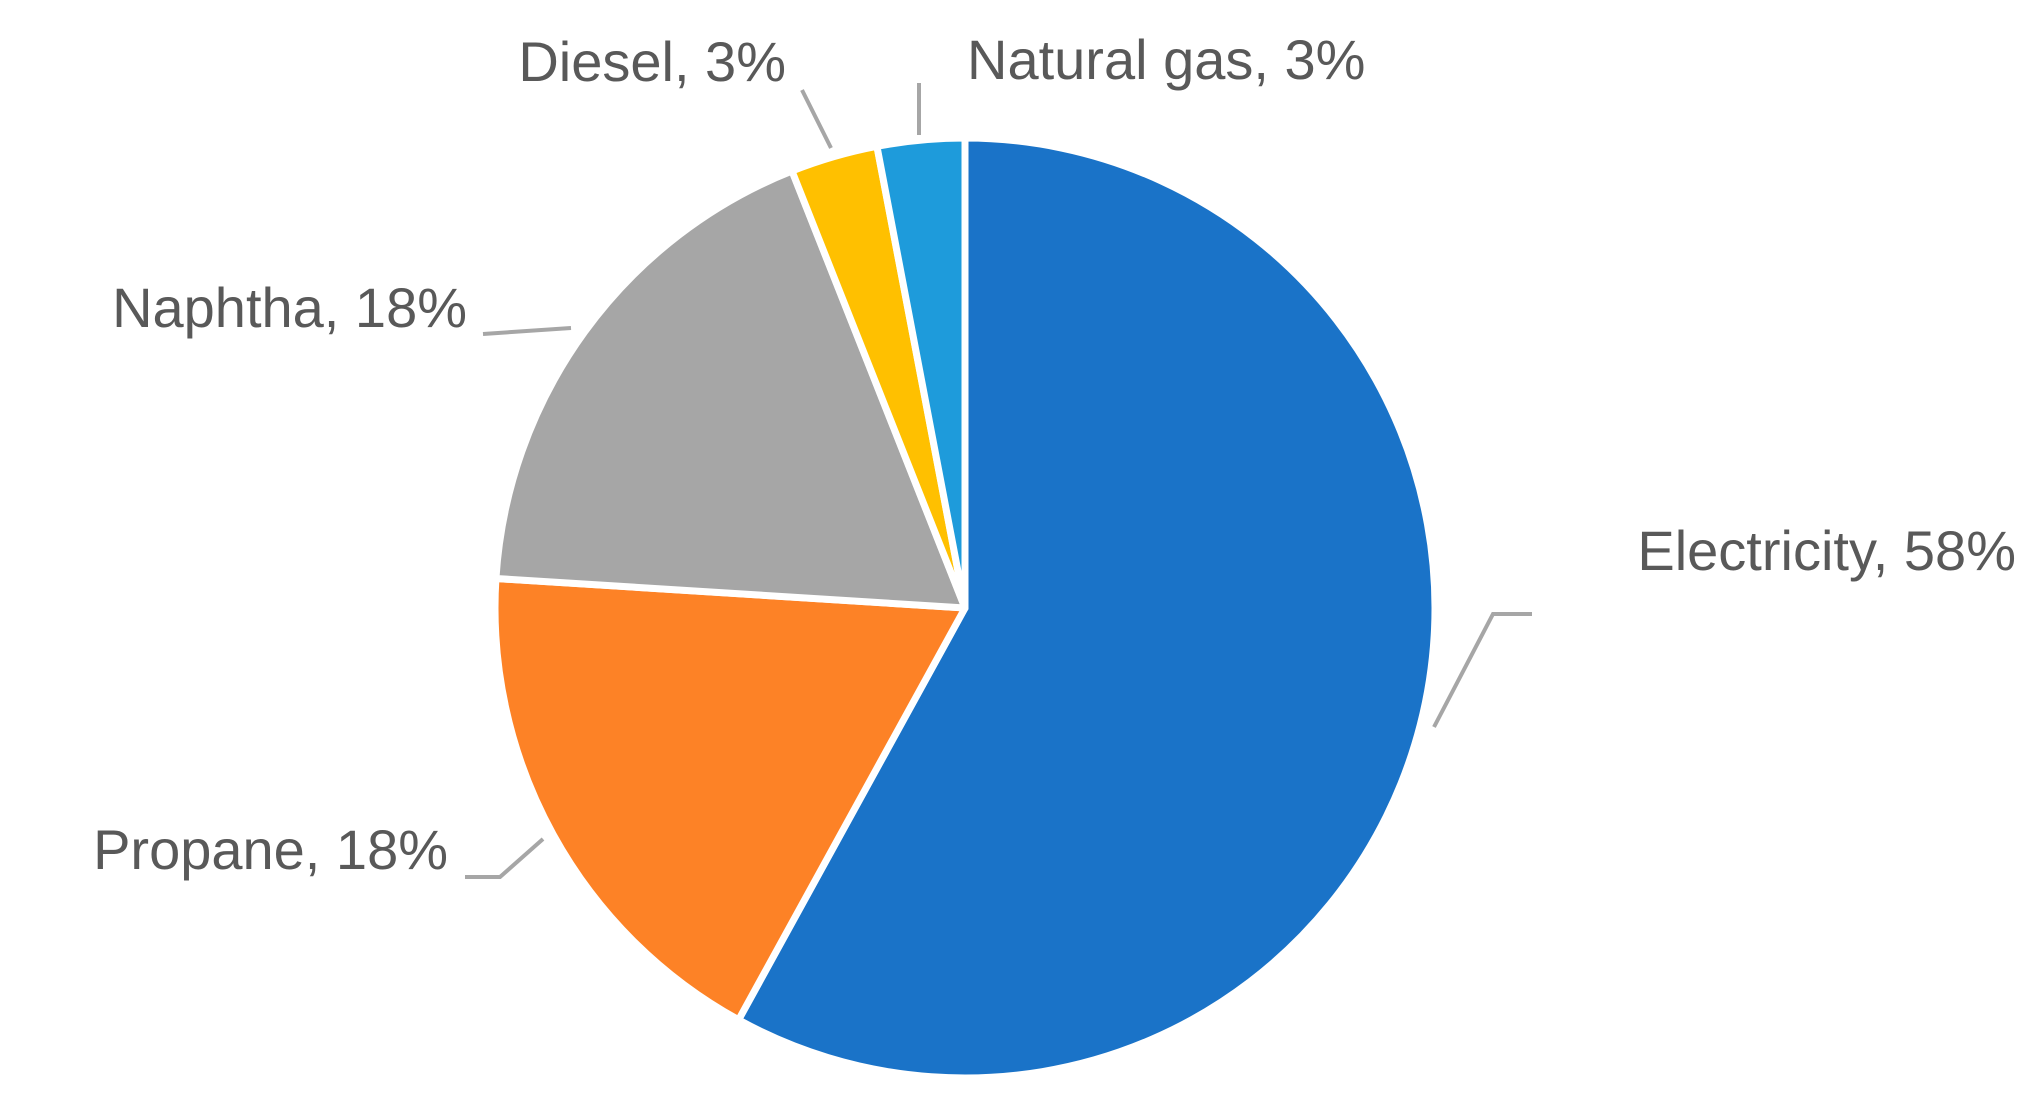  What do you see at coordinates (270, 849) in the screenshot?
I see `data-label: Propane, 18%` at bounding box center [270, 849].